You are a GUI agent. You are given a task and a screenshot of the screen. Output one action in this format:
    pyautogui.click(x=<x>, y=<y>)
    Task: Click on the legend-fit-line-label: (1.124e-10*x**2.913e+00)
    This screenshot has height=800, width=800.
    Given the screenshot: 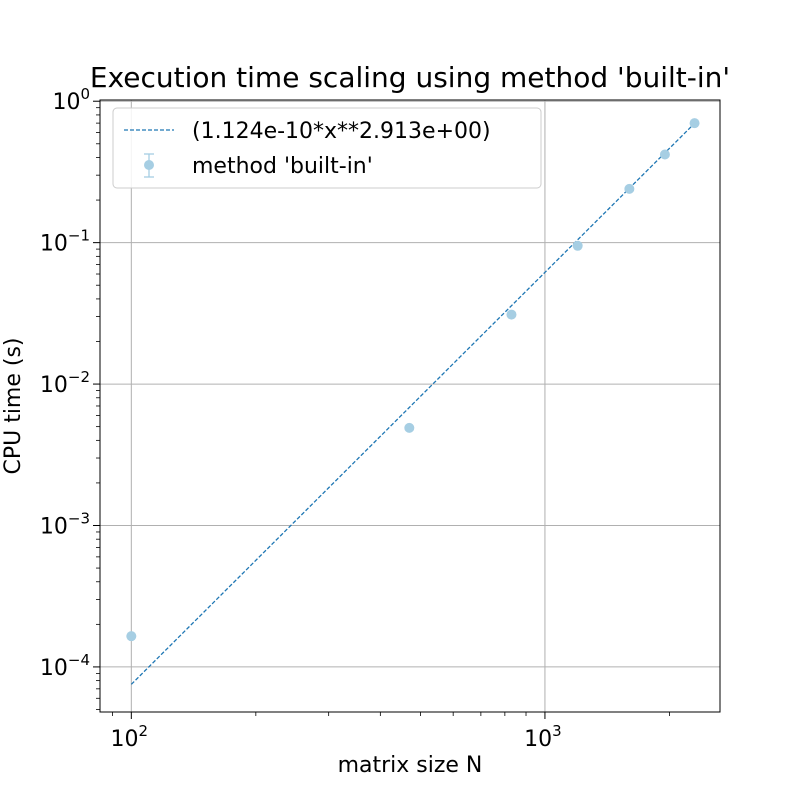 What is the action you would take?
    pyautogui.click(x=341, y=131)
    